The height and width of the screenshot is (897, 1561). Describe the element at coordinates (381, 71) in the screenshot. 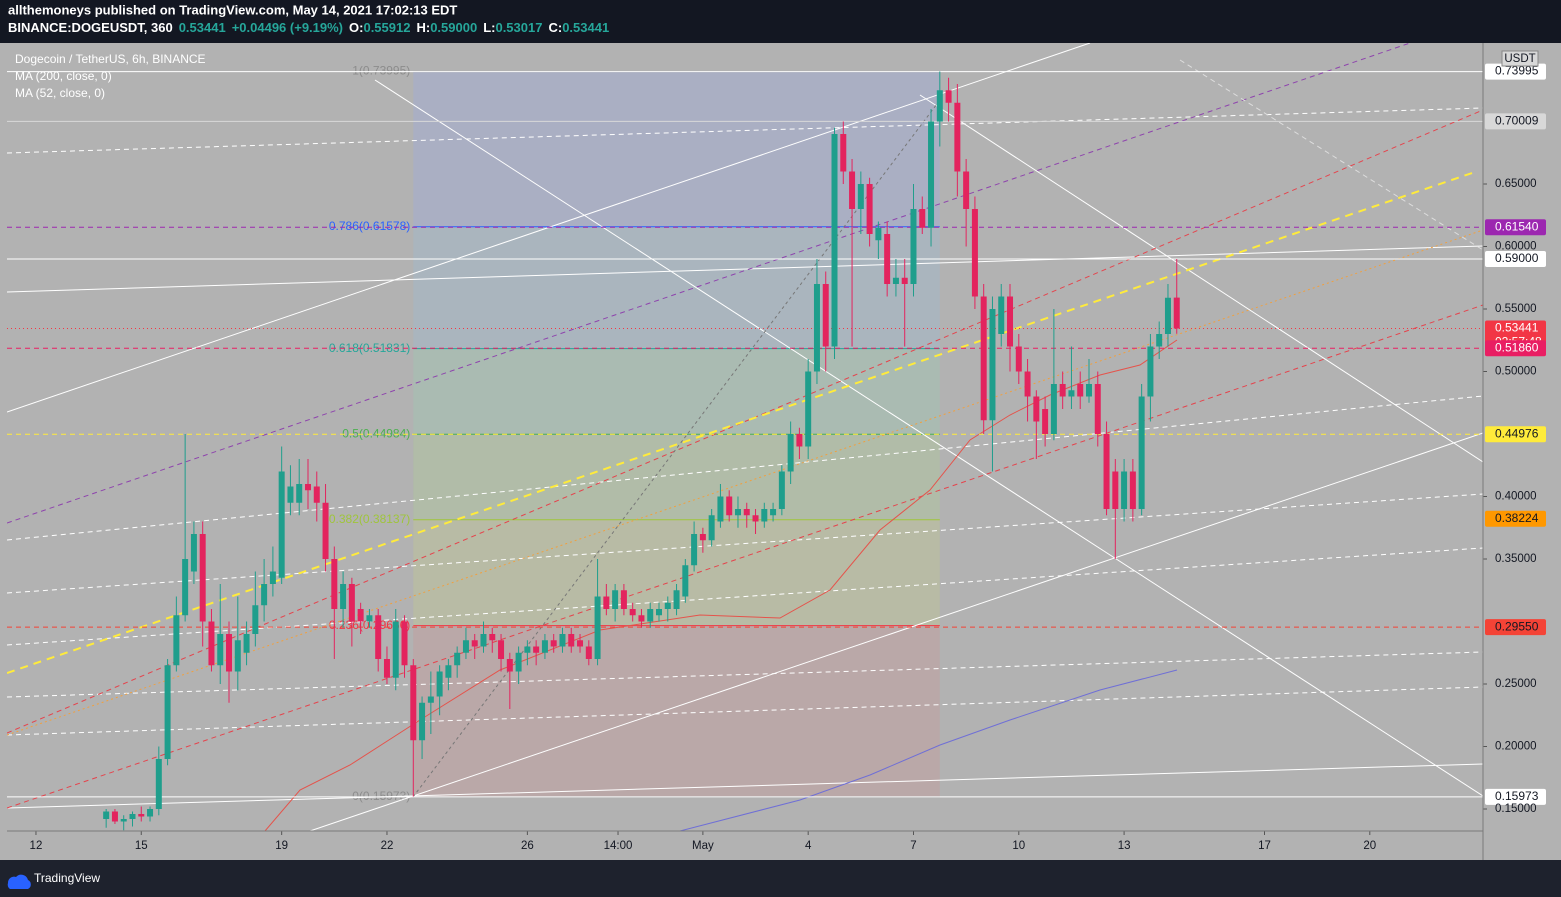

I see `fib-level-label: 1(0.73995)` at that location.